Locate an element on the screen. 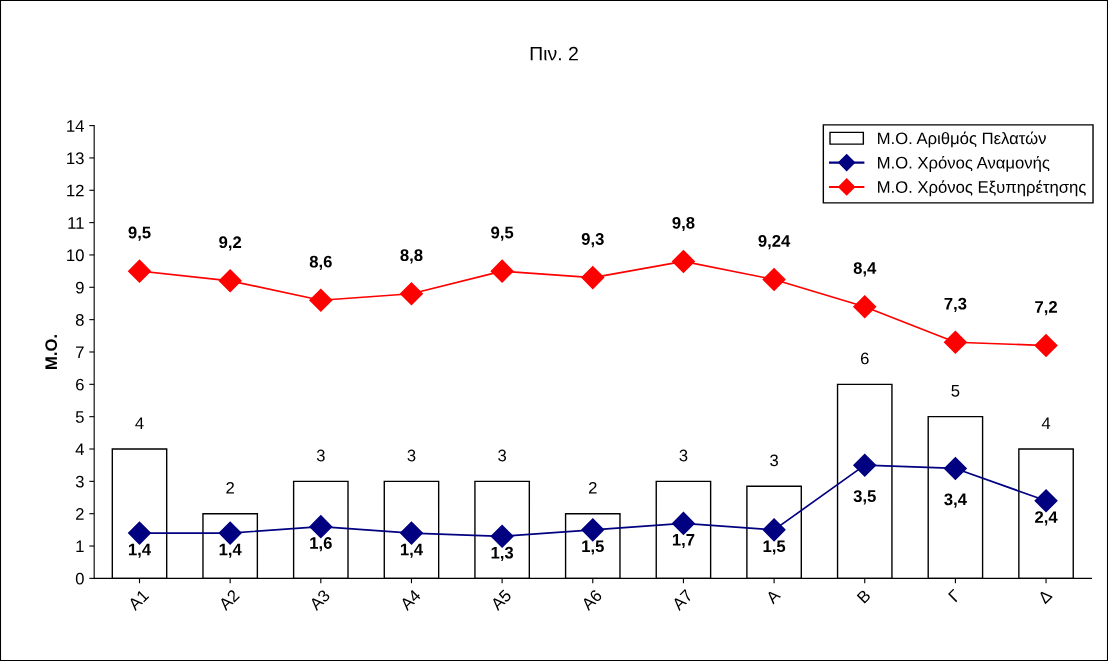 This screenshot has width=1108, height=661. legend-label: Μ.Ο. Αριθμός Πελατών is located at coordinates (962, 139).